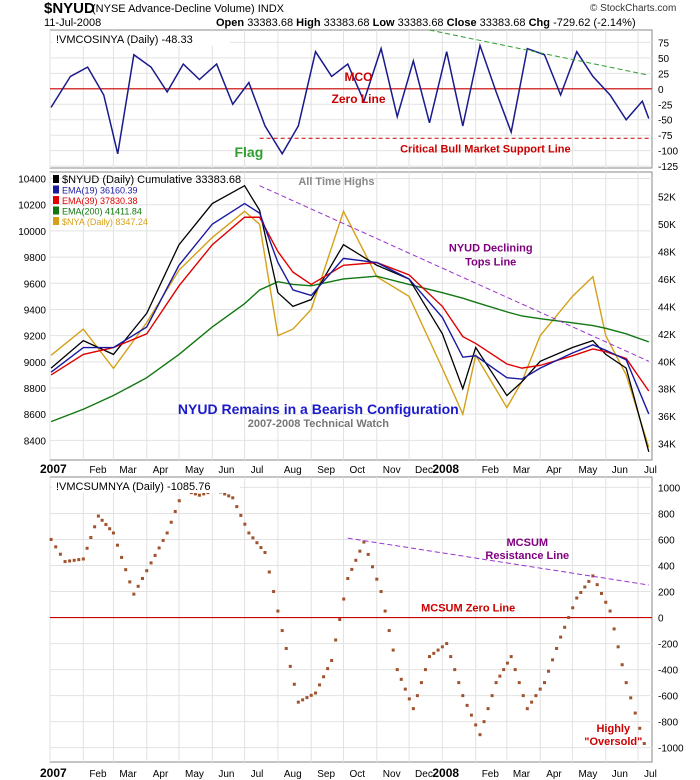  What do you see at coordinates (326, 774) in the screenshot?
I see `x-tick-label: Sep` at bounding box center [326, 774].